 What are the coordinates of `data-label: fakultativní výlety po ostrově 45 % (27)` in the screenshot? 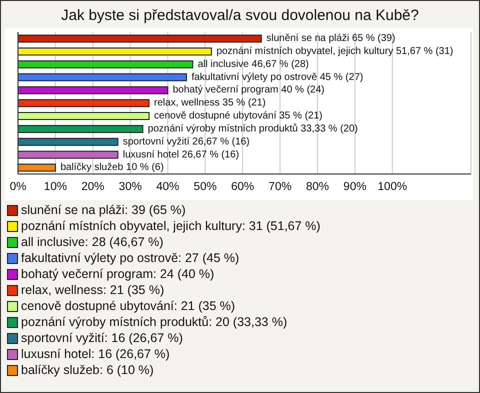 It's located at (277, 77).